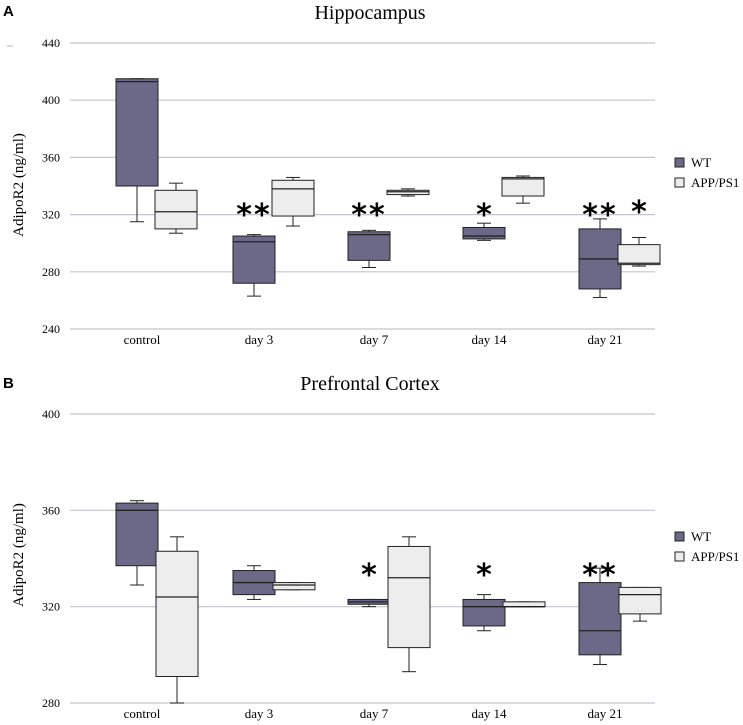  What do you see at coordinates (259, 713) in the screenshot?
I see `xtick-b-day-3: day 3` at bounding box center [259, 713].